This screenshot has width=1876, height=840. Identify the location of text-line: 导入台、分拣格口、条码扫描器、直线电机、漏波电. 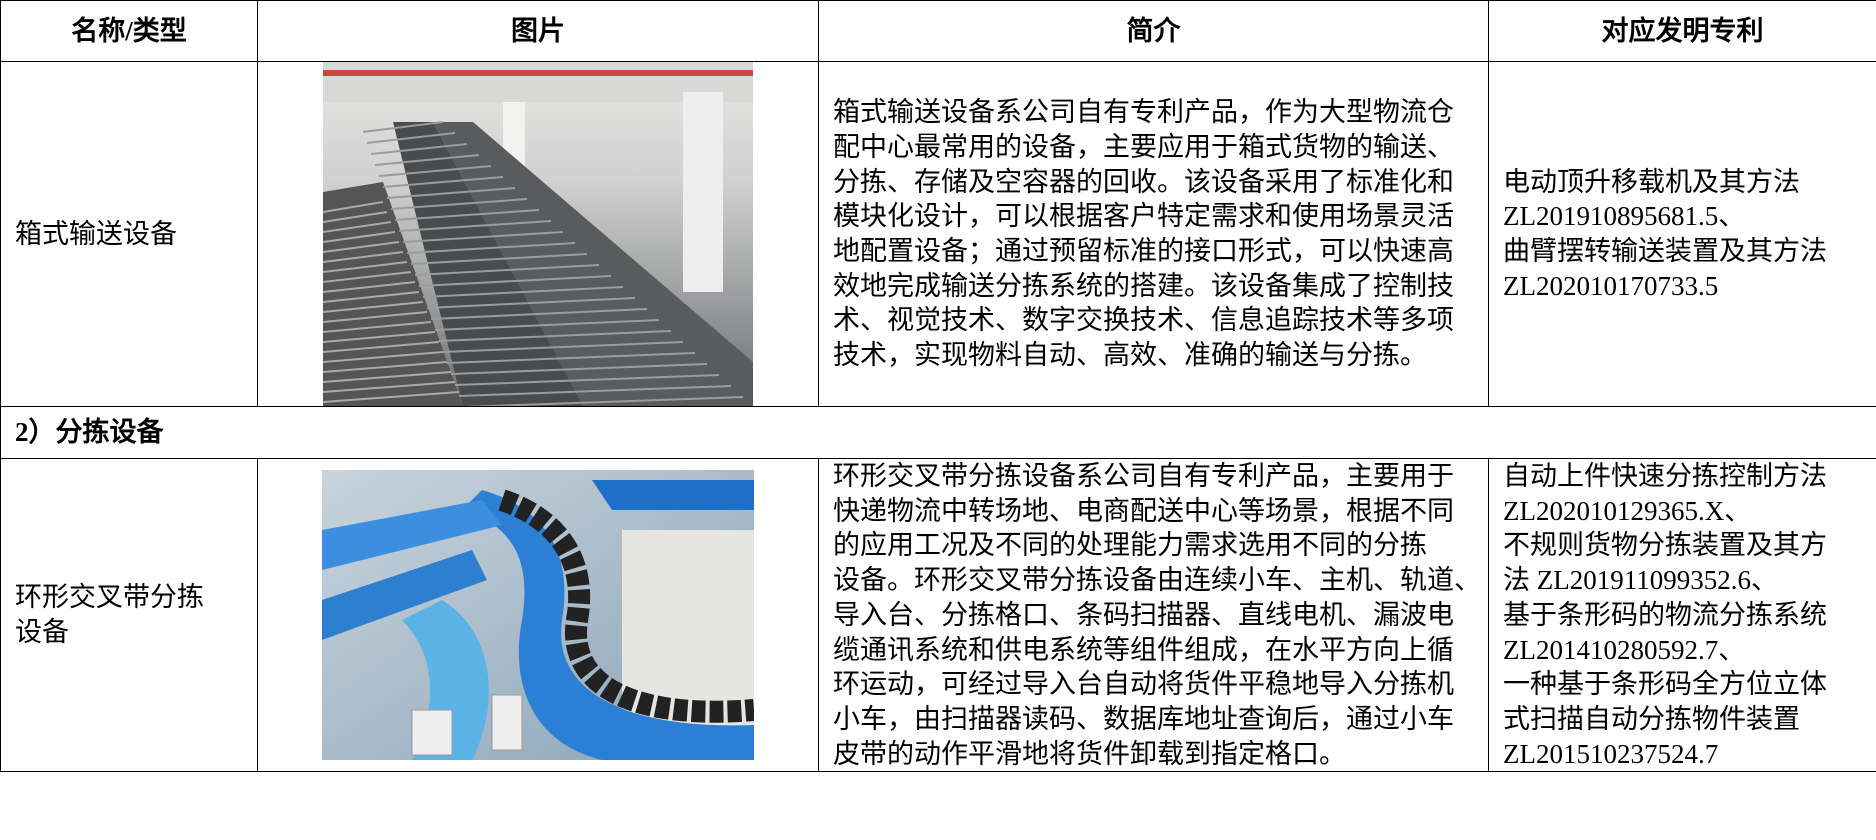
(1143, 614).